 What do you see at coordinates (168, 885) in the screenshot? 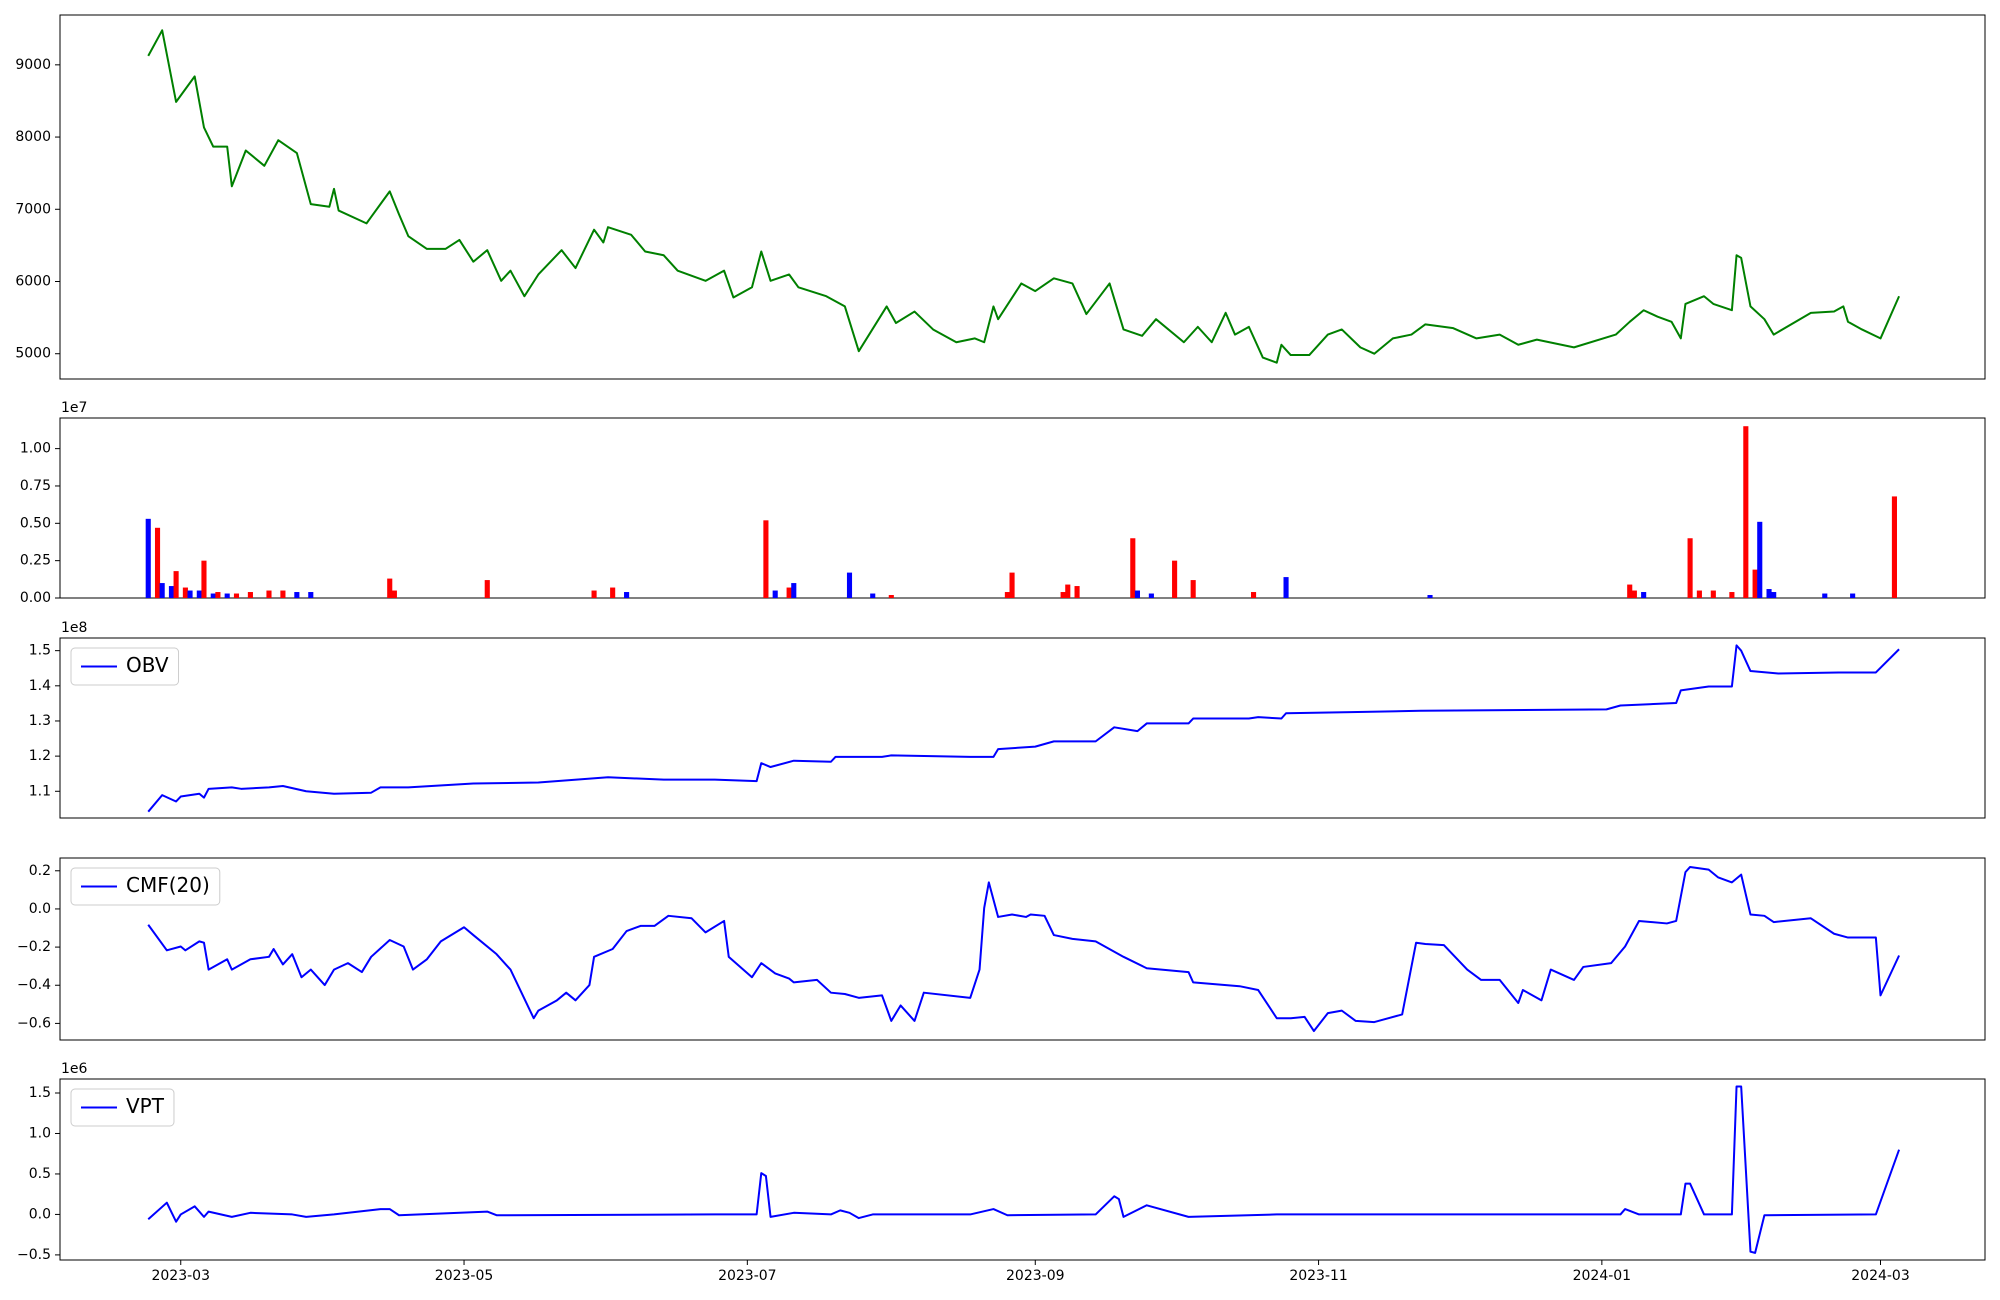
I see `legend-label: CMF(20)` at bounding box center [168, 885].